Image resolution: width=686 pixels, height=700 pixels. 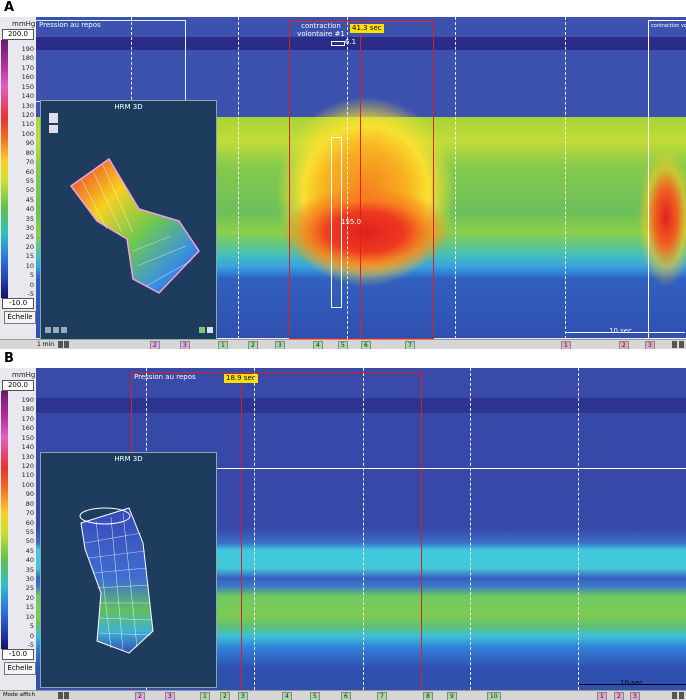 I want to click on mode-label: Mode affich, so click(x=19, y=695).